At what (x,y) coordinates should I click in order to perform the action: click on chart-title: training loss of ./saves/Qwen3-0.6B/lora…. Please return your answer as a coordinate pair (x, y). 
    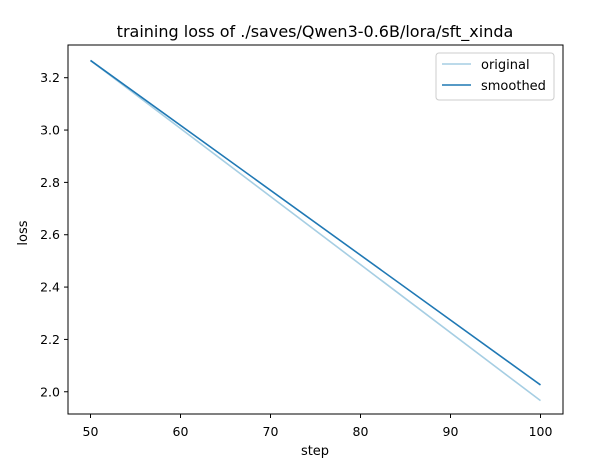
    Looking at the image, I should click on (315, 32).